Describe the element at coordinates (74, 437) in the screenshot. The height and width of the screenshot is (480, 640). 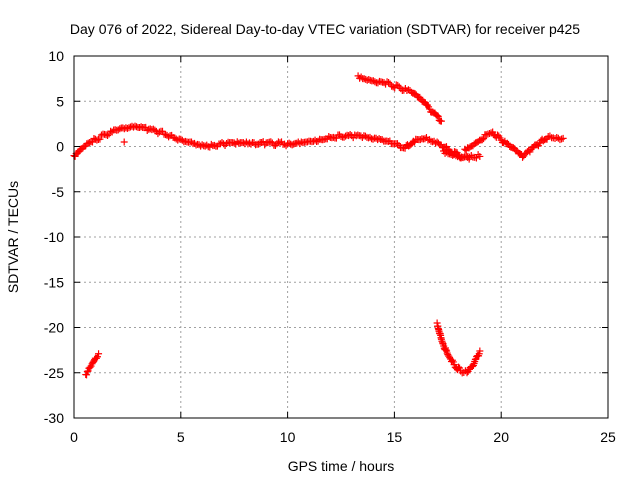
I see `x-tick-label: 0` at that location.